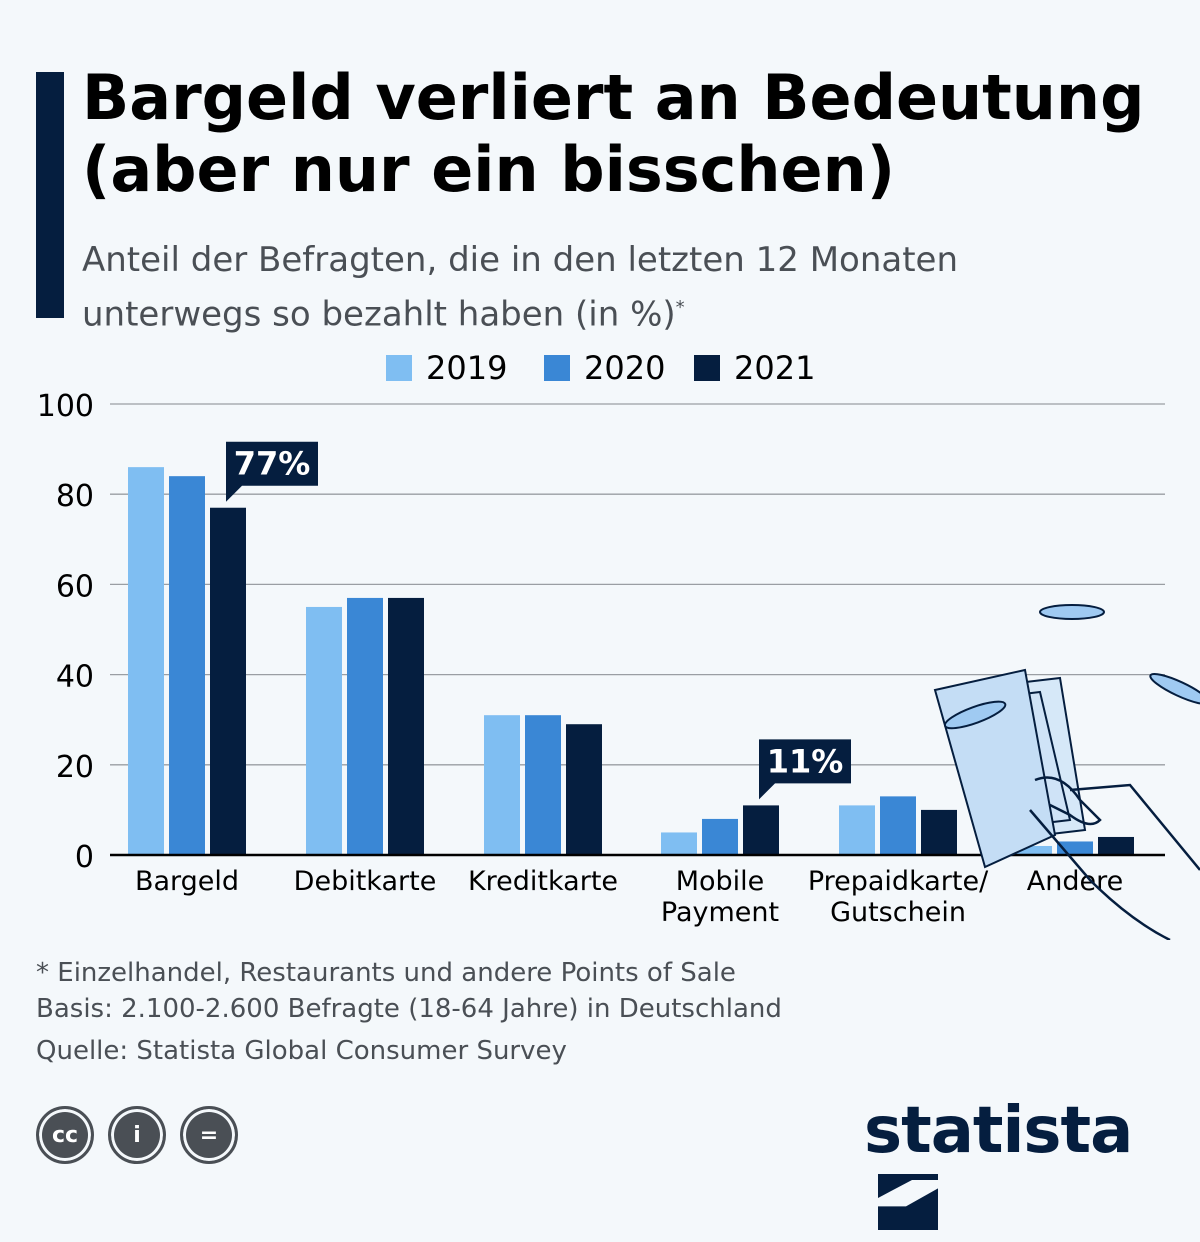  Describe the element at coordinates (774, 368) in the screenshot. I see `legend-label: 2021` at that location.